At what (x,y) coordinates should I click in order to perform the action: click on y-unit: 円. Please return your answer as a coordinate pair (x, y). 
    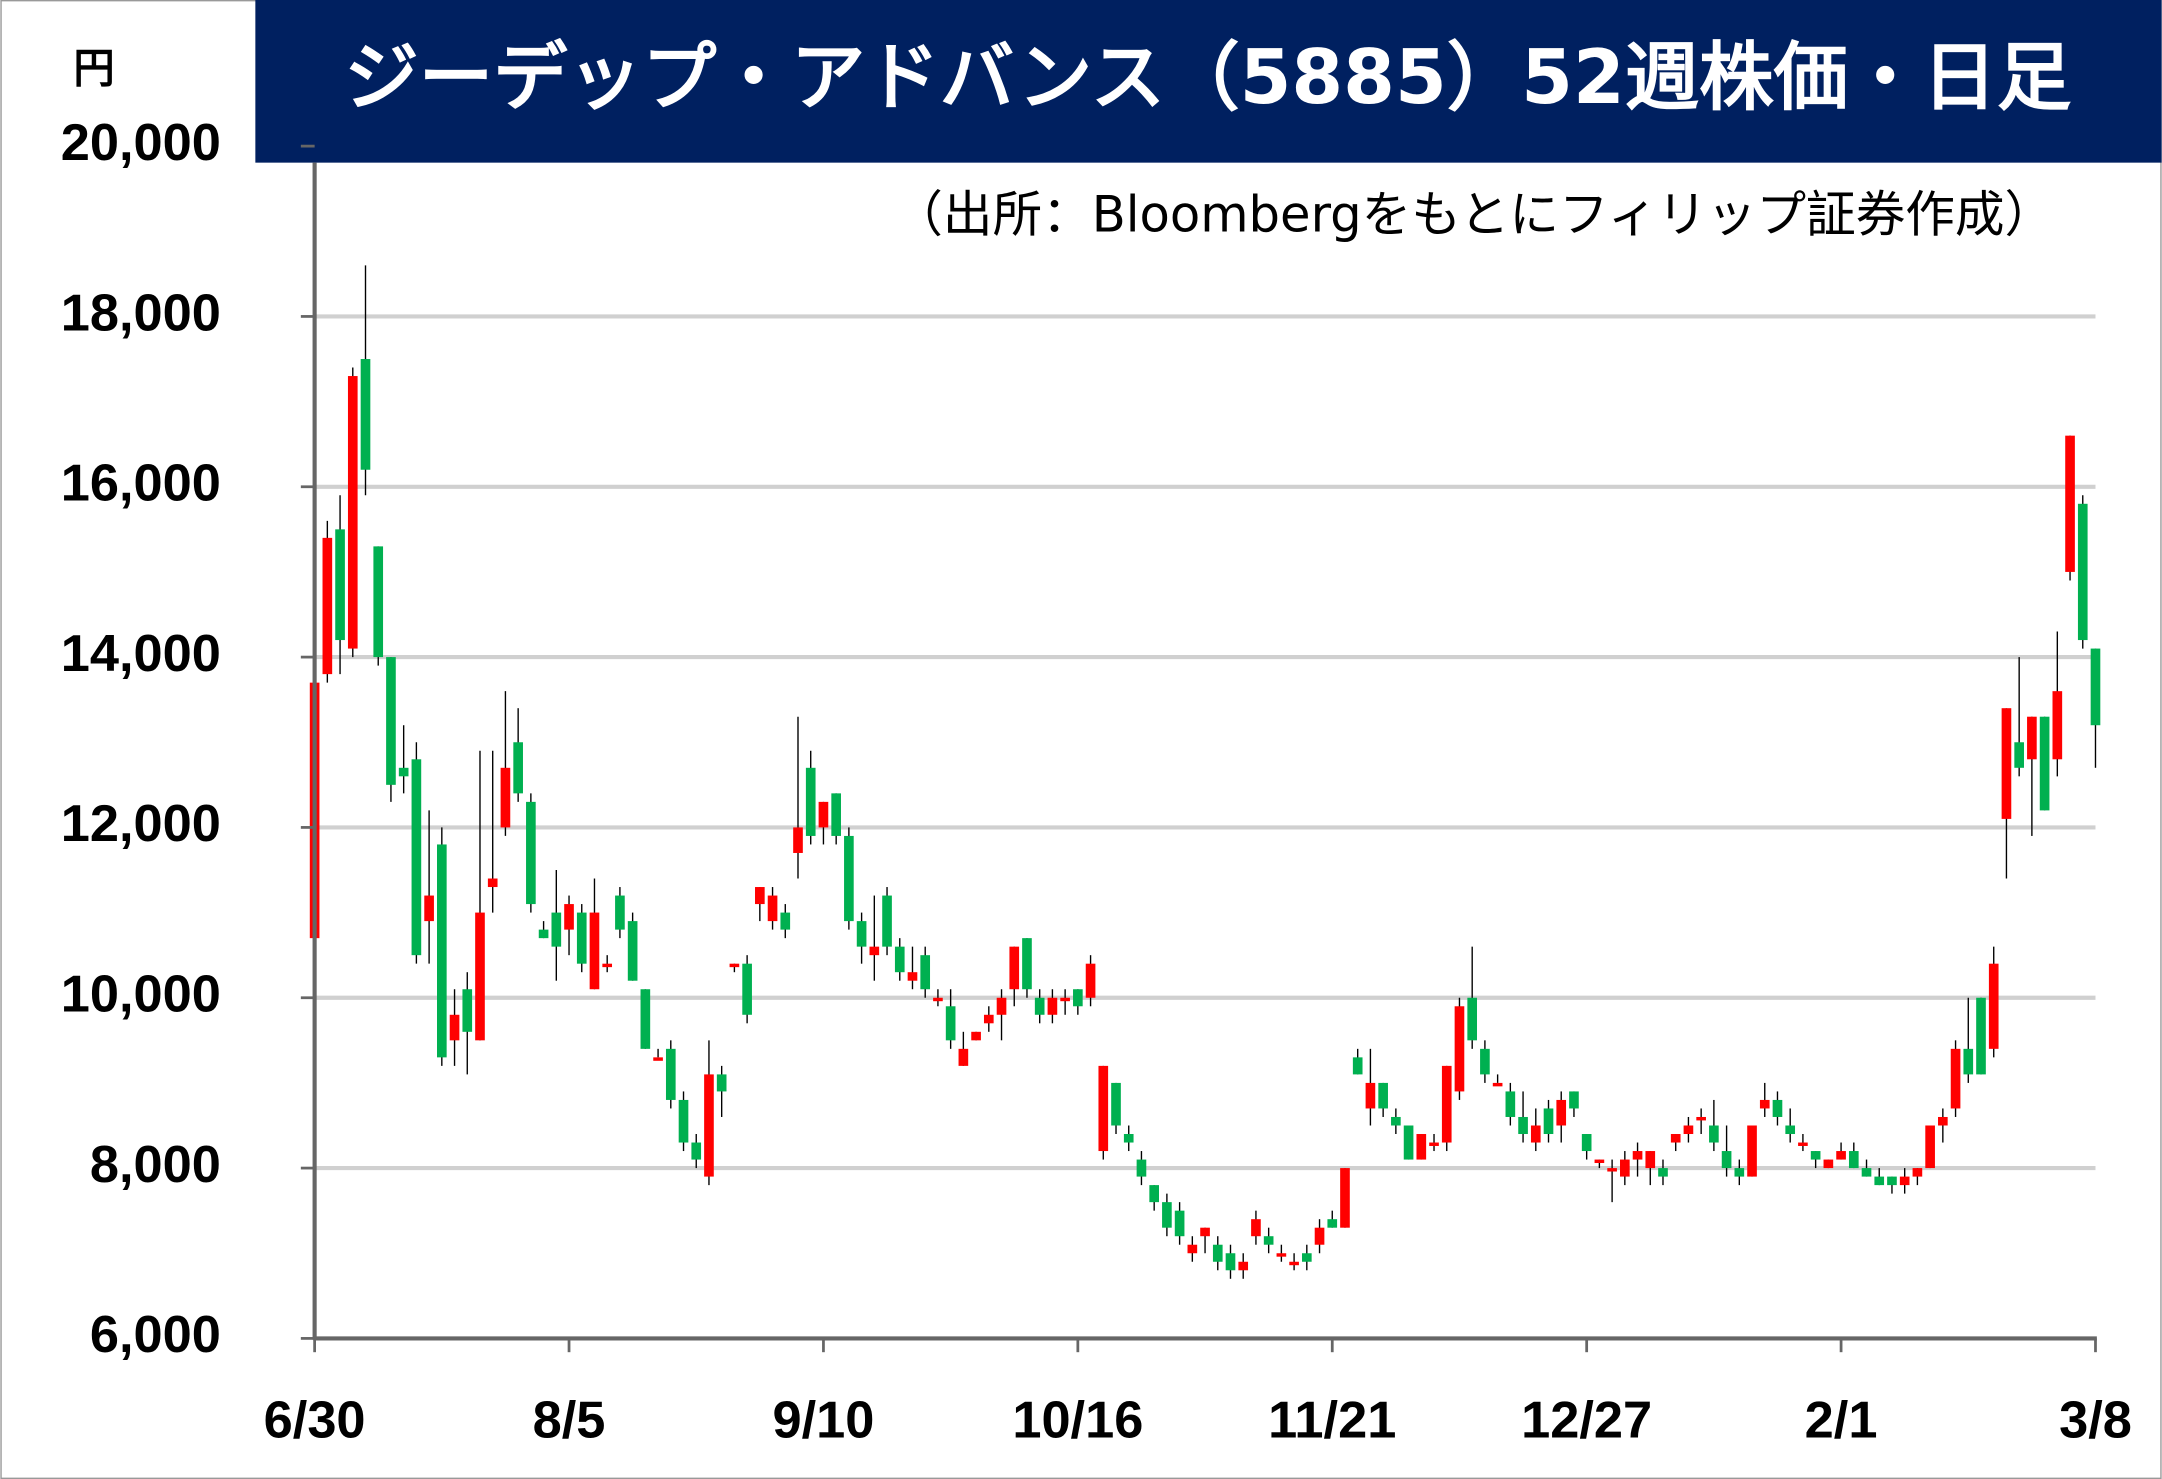
    Looking at the image, I should click on (93, 69).